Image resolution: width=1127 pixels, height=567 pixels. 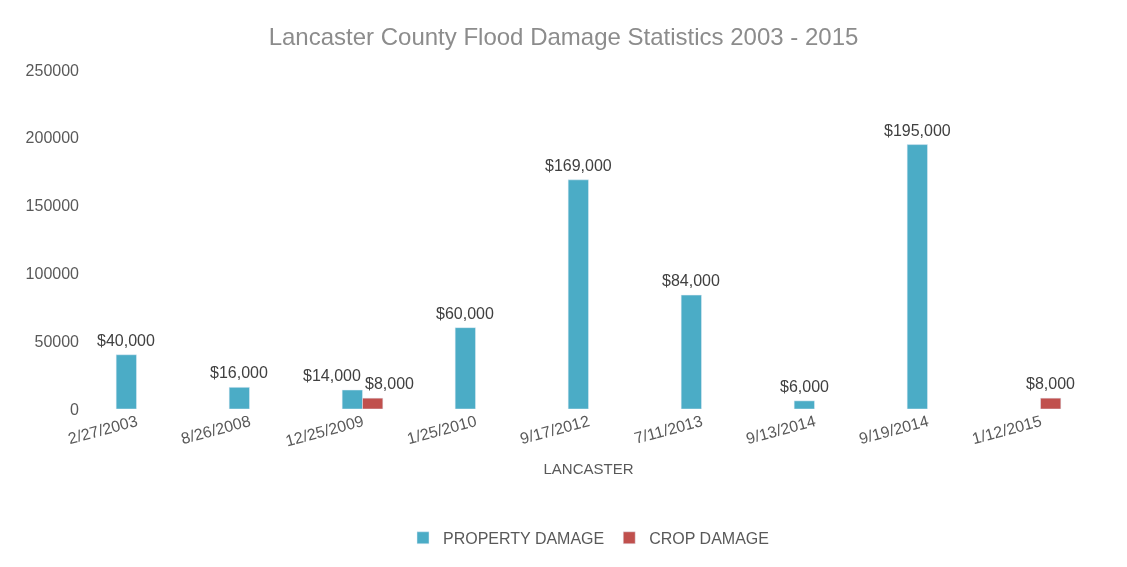 I want to click on chart-title: Lancaster County Flood Damage Statistics 2003 - 2015, so click(x=563, y=37).